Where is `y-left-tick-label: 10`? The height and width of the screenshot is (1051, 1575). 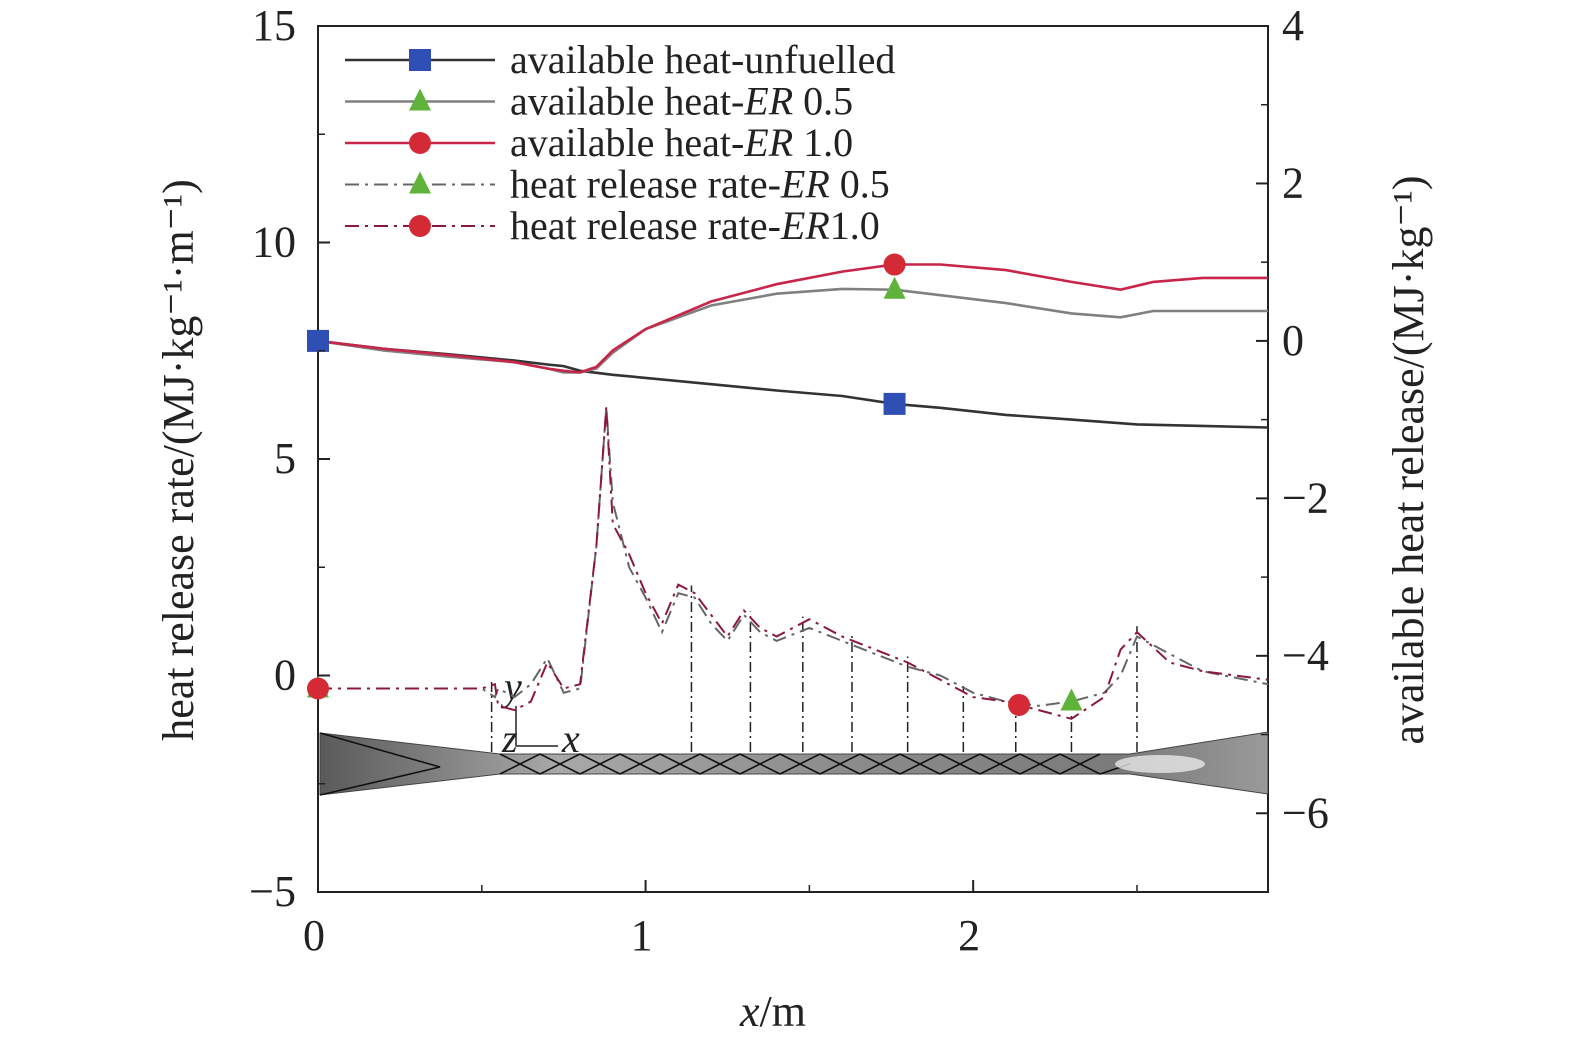
y-left-tick-label: 10 is located at coordinates (274, 242).